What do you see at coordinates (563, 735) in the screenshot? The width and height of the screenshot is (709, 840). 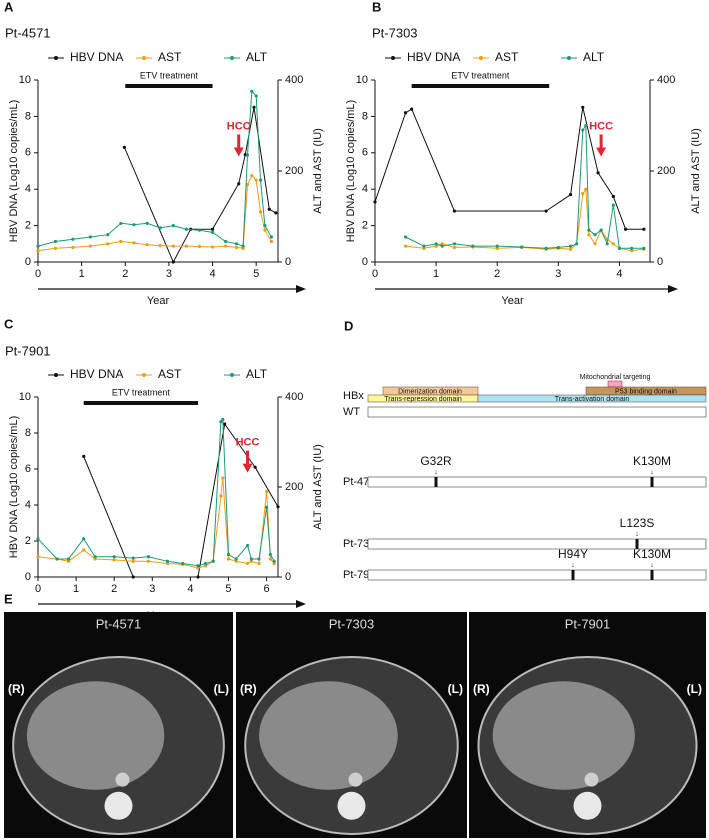 I see `scan-liver` at bounding box center [563, 735].